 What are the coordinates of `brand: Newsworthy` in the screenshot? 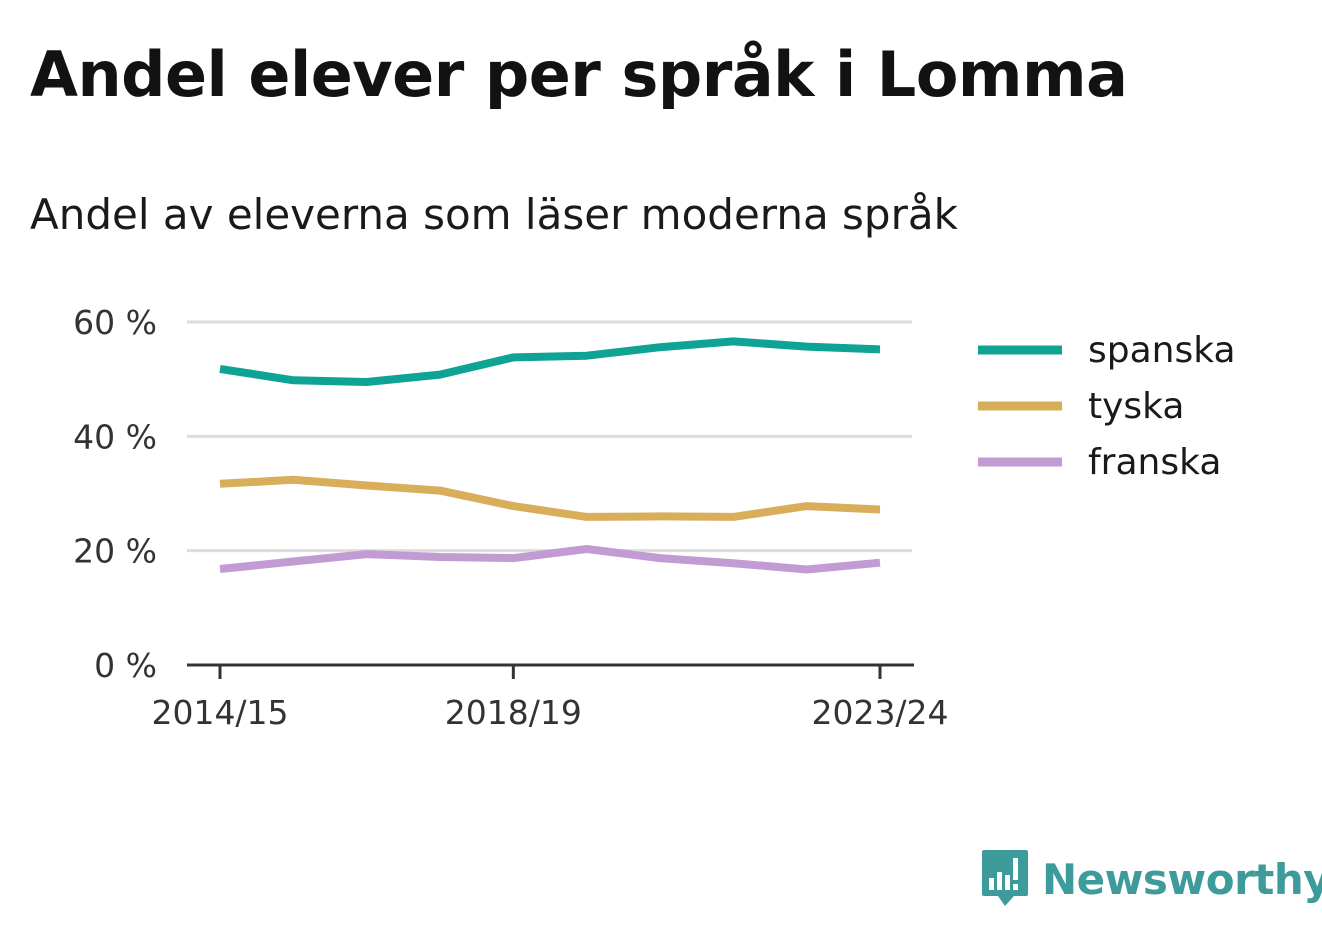 It's located at (1151, 879).